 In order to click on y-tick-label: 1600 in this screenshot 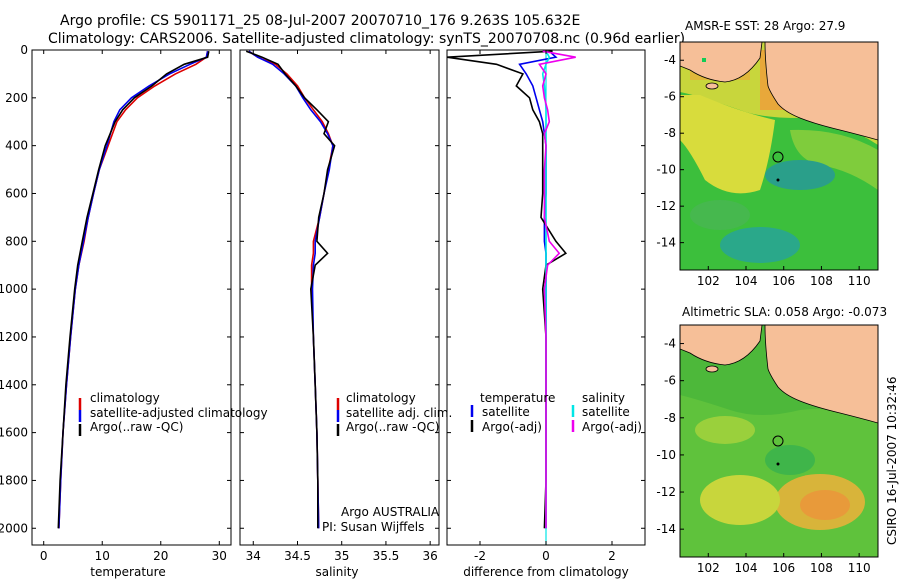, I will do `click(14, 433)`.